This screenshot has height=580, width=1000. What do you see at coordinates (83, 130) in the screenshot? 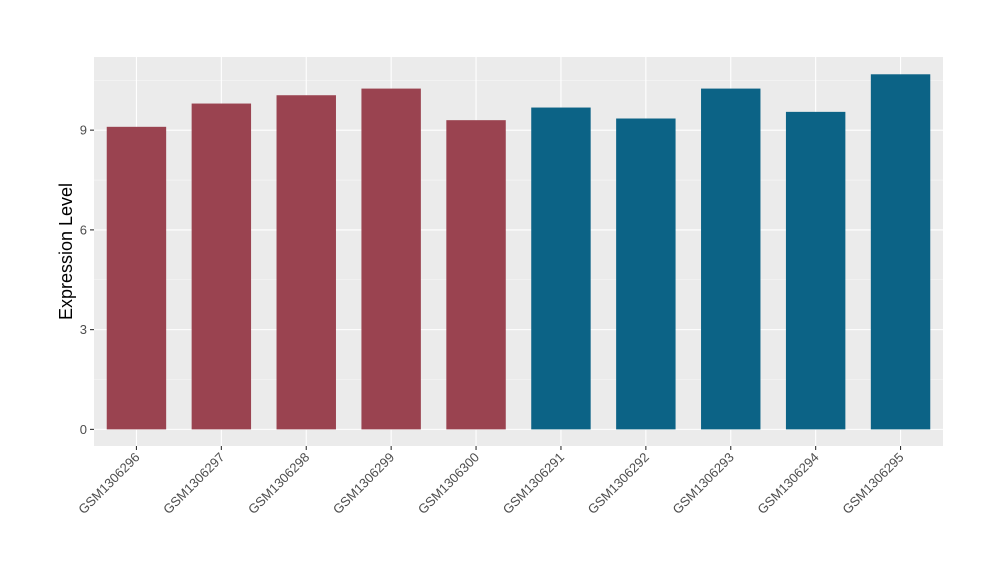
I see `y-tick-label: 9` at bounding box center [83, 130].